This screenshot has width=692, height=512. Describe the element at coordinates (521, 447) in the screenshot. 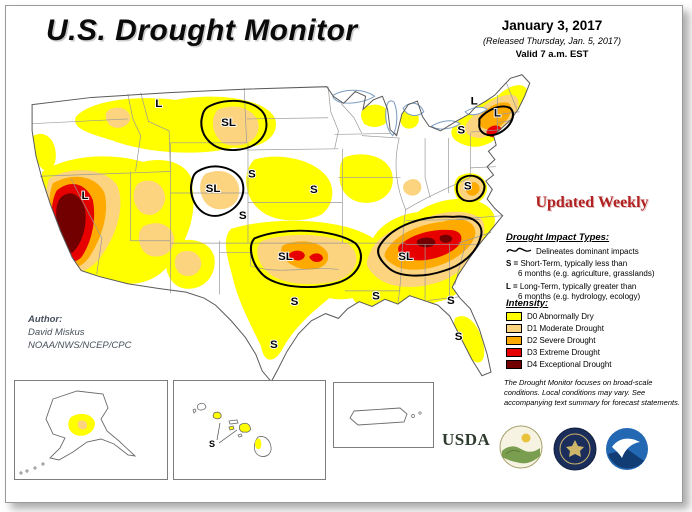

I see `ndmc-logo` at that location.